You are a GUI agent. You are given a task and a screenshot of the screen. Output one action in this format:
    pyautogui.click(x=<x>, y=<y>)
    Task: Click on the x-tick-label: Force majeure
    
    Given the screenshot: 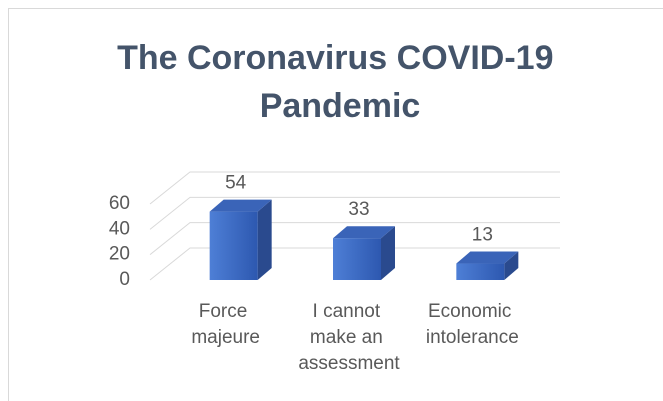 What is the action you would take?
    pyautogui.click(x=225, y=324)
    